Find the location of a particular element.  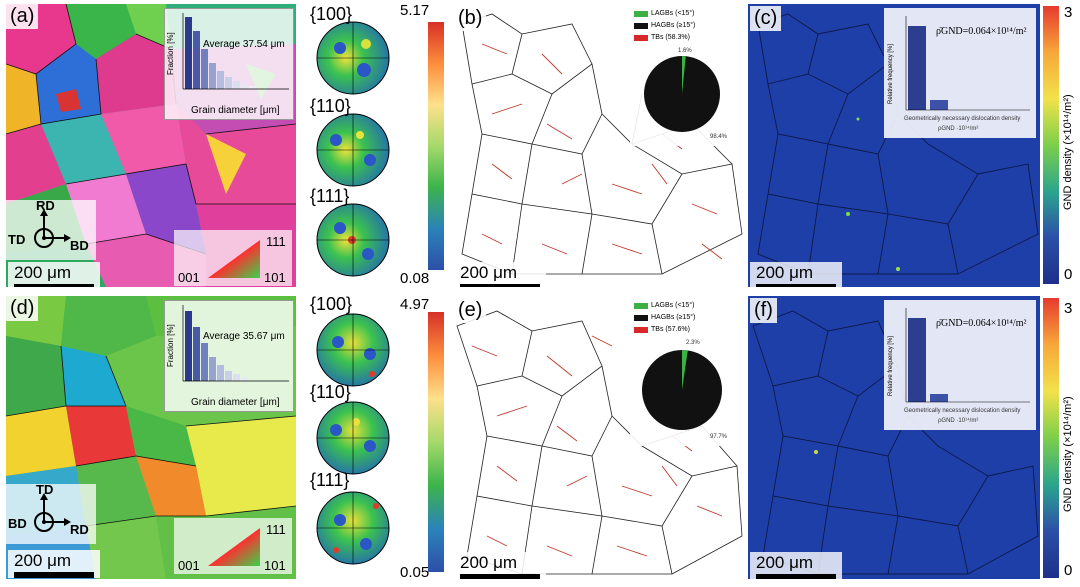

gnd-colorbar-label: GND density (×10¹⁴/m²) is located at coordinates (1068, 454).